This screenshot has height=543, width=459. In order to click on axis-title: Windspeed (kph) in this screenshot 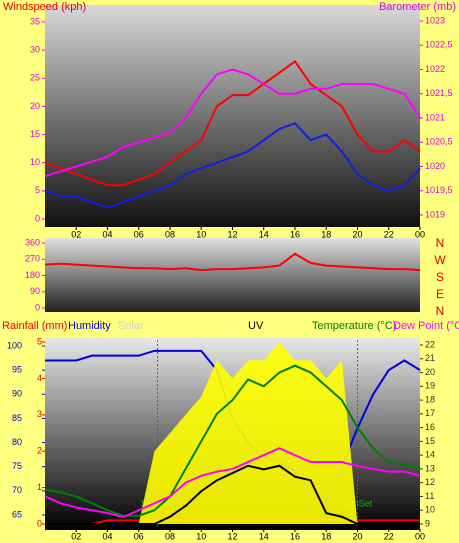, I will do `click(44, 7)`.